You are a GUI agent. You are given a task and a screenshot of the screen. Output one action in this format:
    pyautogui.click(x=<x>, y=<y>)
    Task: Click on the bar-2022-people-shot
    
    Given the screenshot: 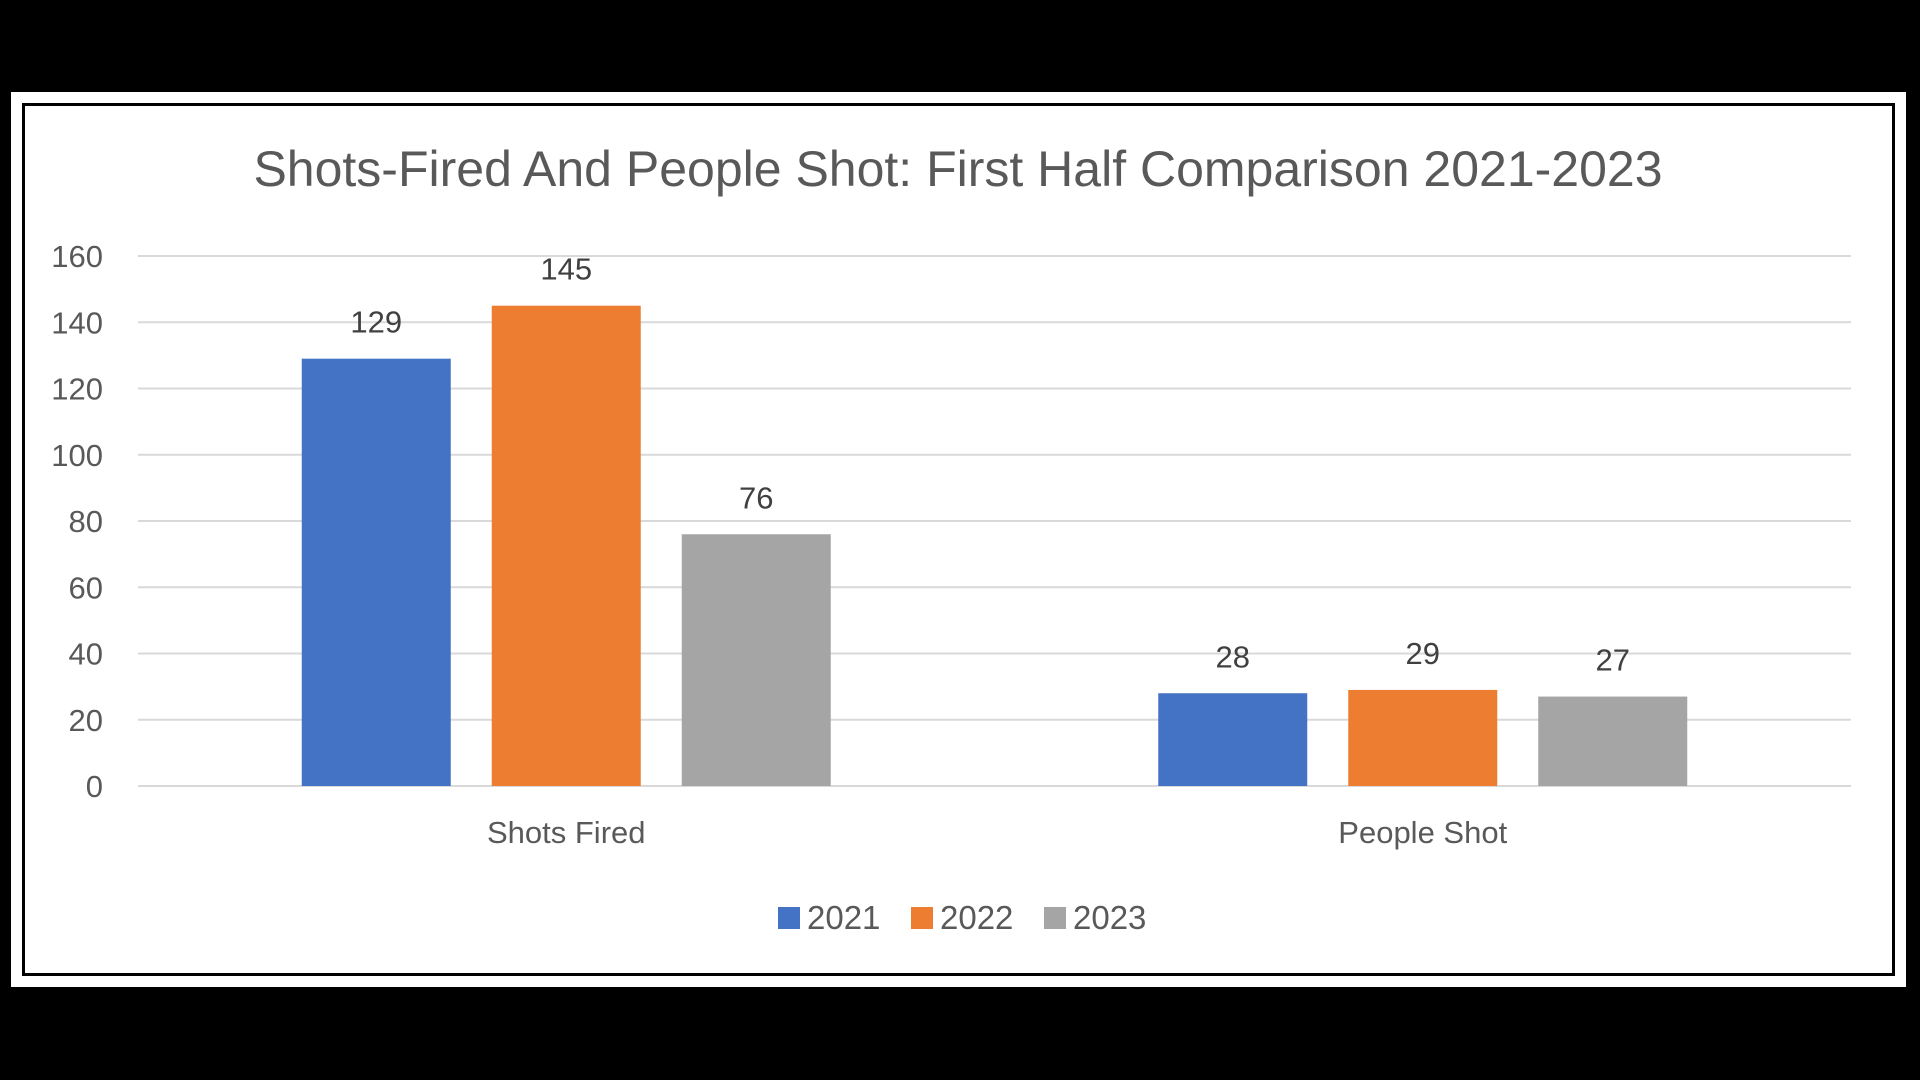 What is the action you would take?
    pyautogui.click(x=1423, y=737)
    